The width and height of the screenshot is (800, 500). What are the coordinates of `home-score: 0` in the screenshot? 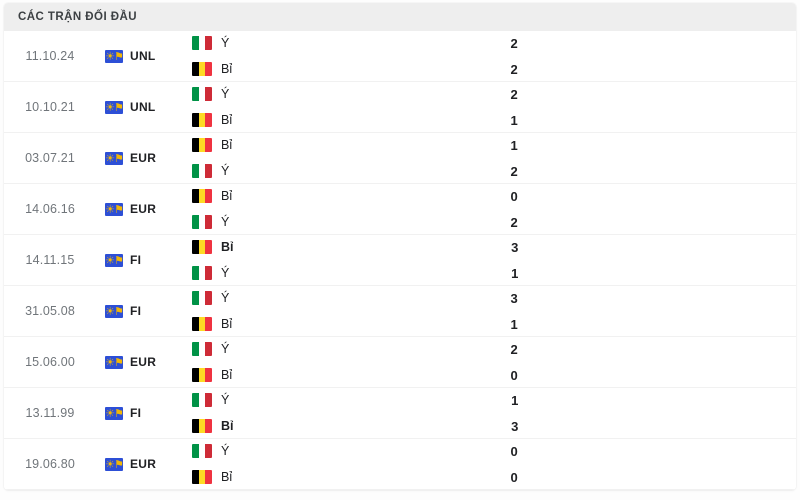 It's located at (514, 196).